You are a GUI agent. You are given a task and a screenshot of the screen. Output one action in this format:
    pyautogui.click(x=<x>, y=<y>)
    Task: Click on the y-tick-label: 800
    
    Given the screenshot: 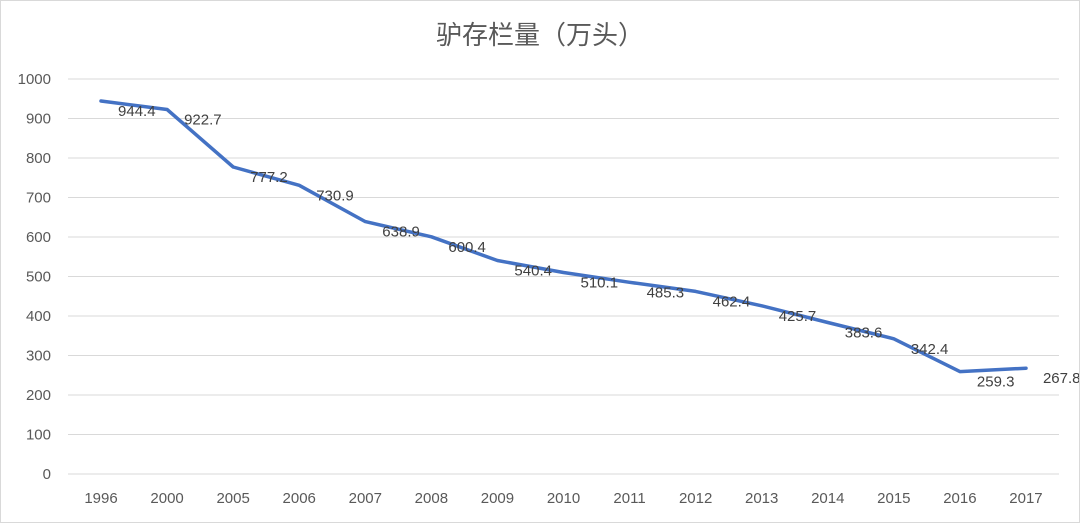 What is the action you would take?
    pyautogui.click(x=38, y=158)
    